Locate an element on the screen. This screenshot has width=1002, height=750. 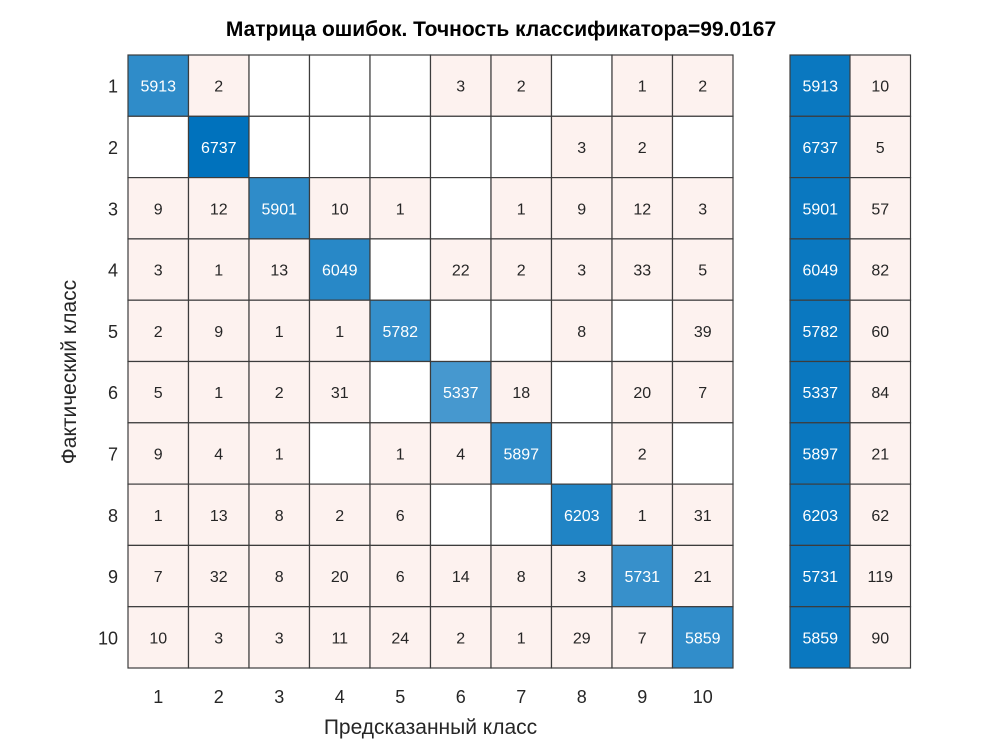
cell-value: 9 is located at coordinates (218, 332).